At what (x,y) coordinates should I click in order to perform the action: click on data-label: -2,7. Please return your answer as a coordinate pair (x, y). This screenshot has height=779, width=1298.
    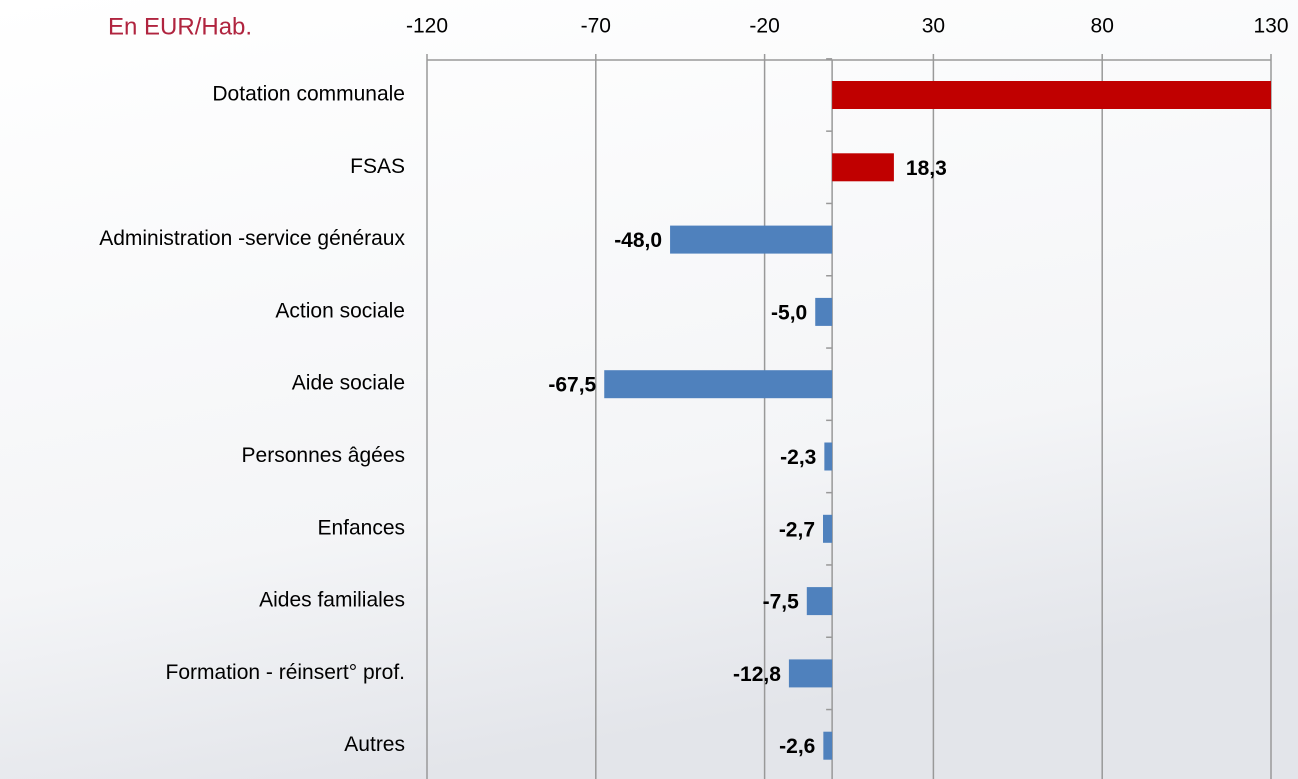
    Looking at the image, I should click on (797, 529).